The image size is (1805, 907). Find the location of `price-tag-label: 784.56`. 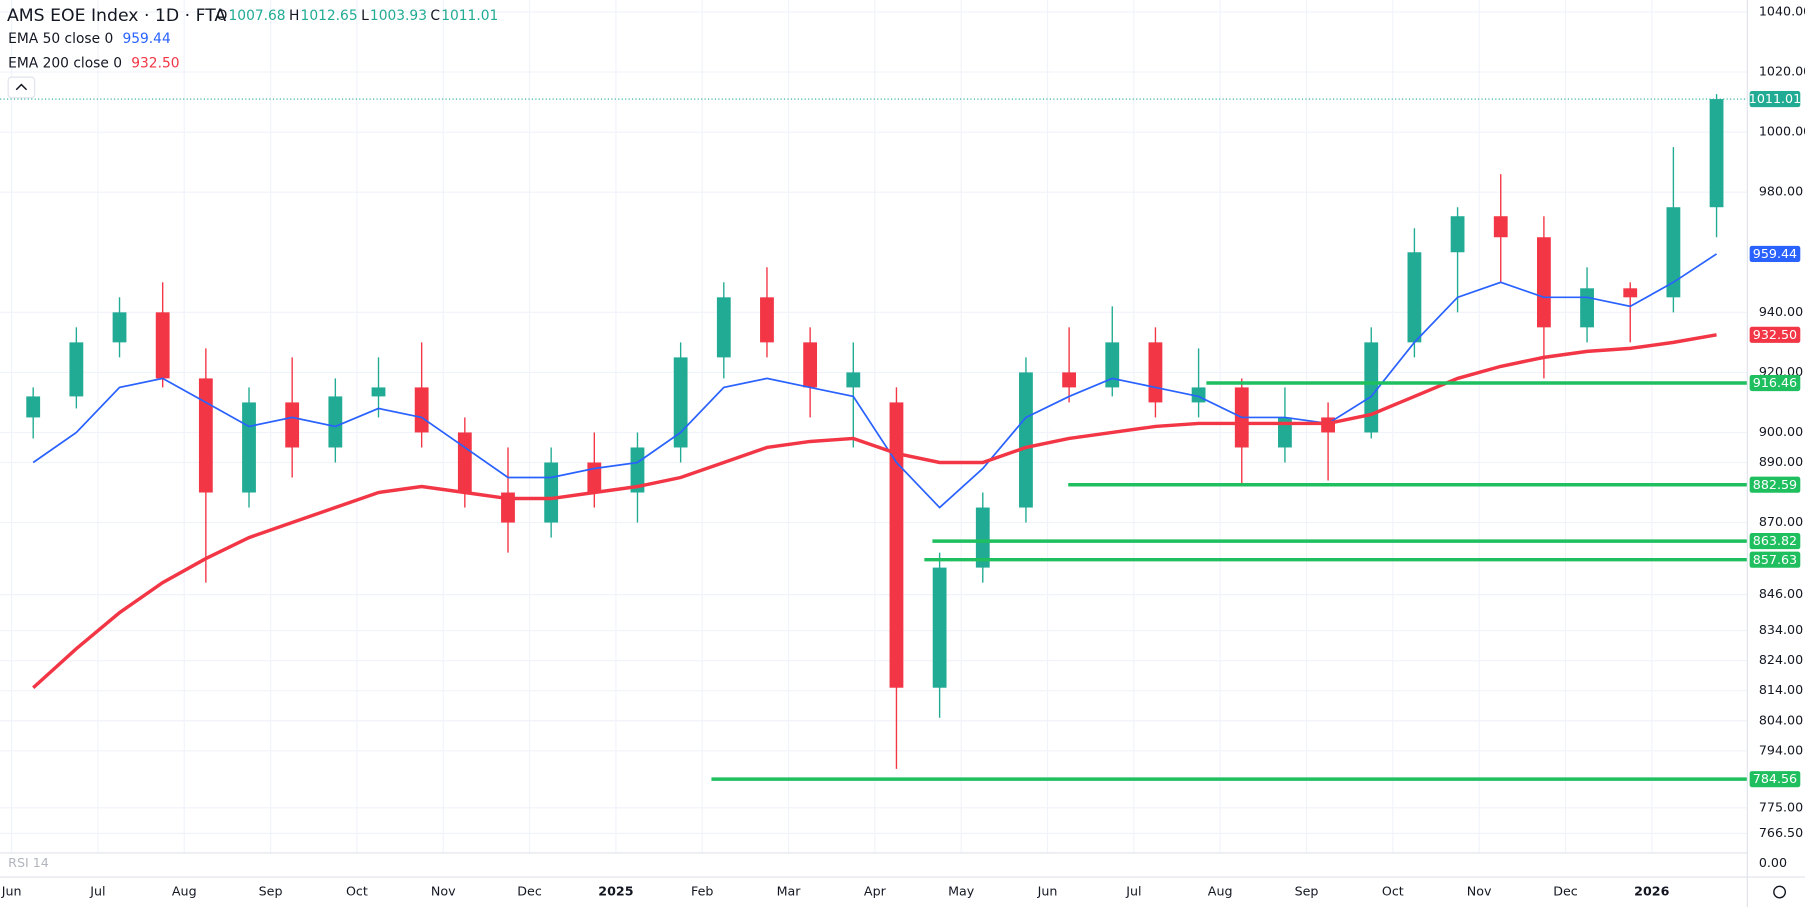

price-tag-label: 784.56 is located at coordinates (1775, 778).